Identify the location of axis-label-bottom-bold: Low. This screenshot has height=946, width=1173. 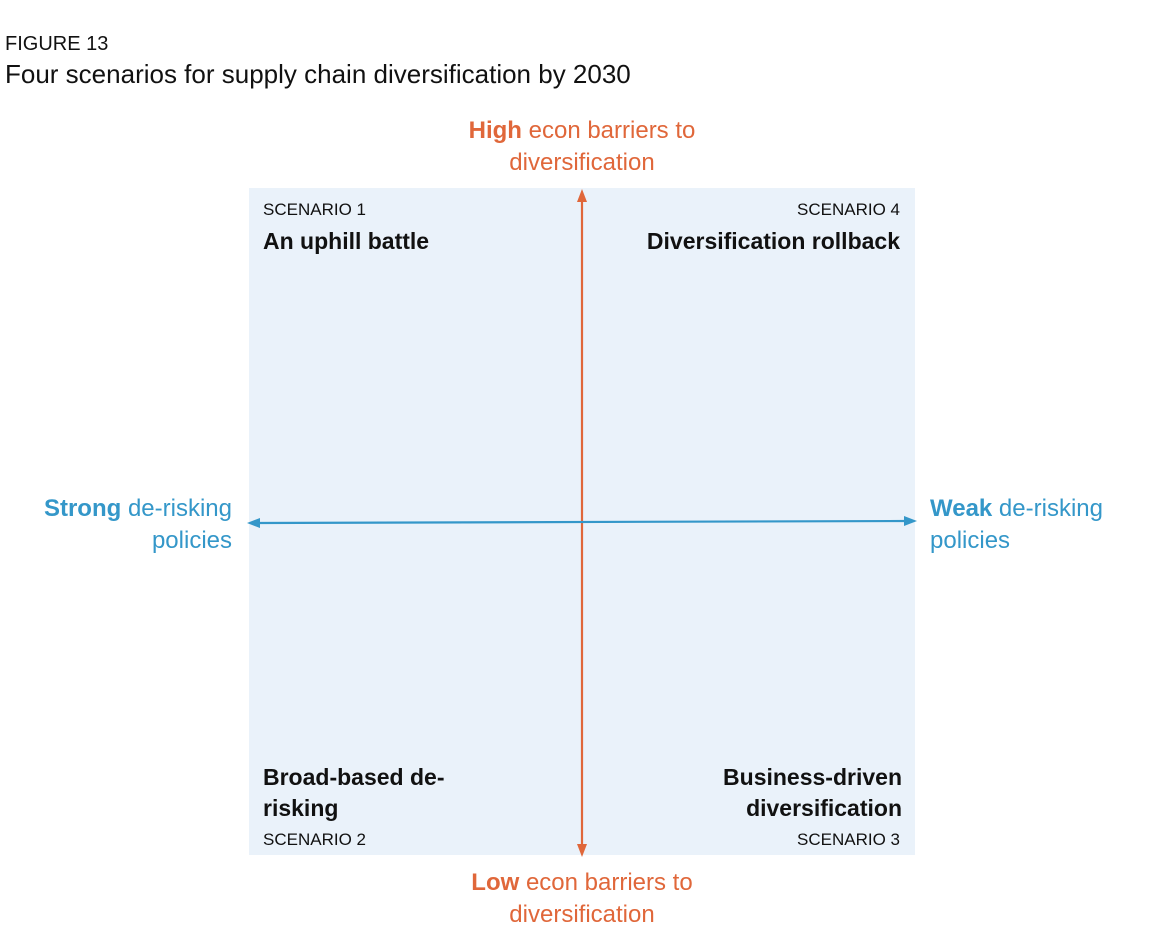
(495, 882).